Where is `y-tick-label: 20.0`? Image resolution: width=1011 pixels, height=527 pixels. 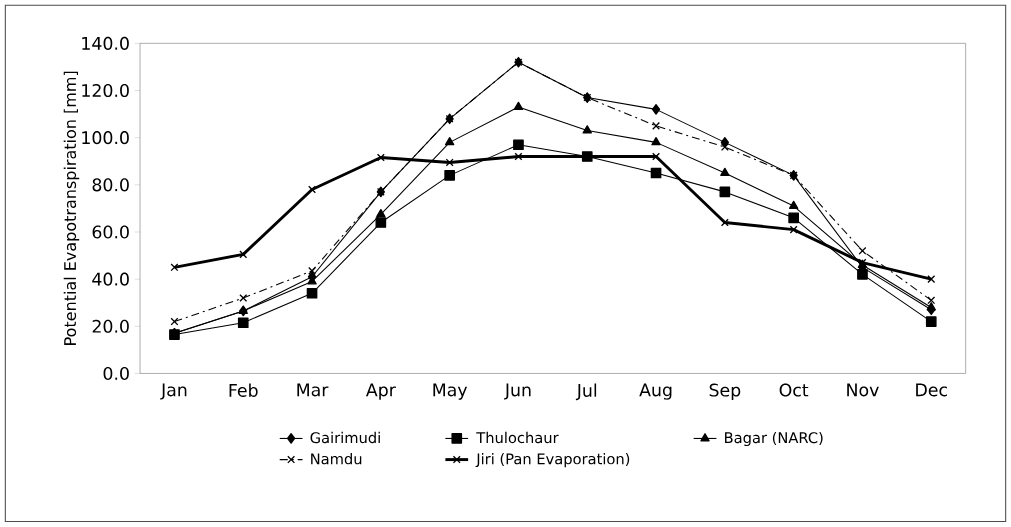
y-tick-label: 20.0 is located at coordinates (110, 326).